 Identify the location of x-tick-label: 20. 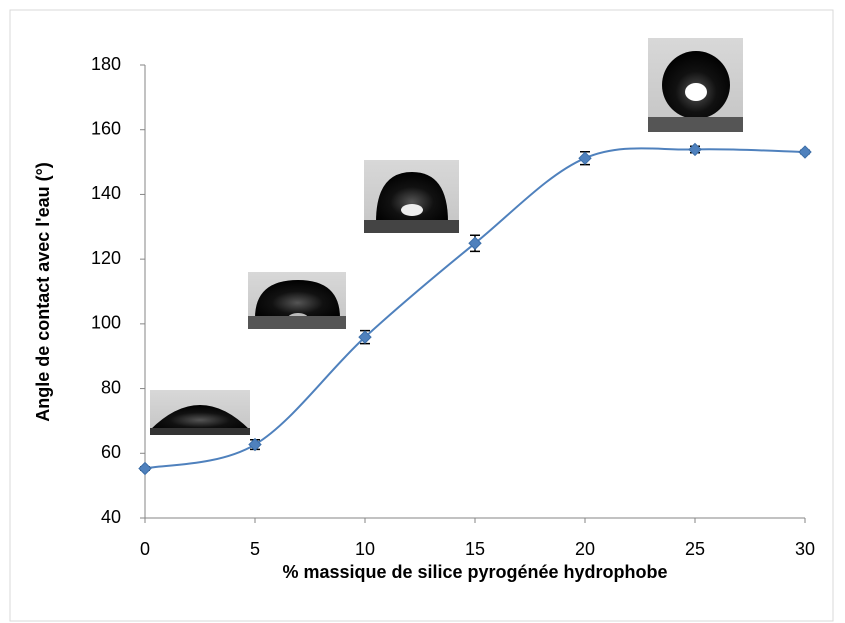
(585, 549).